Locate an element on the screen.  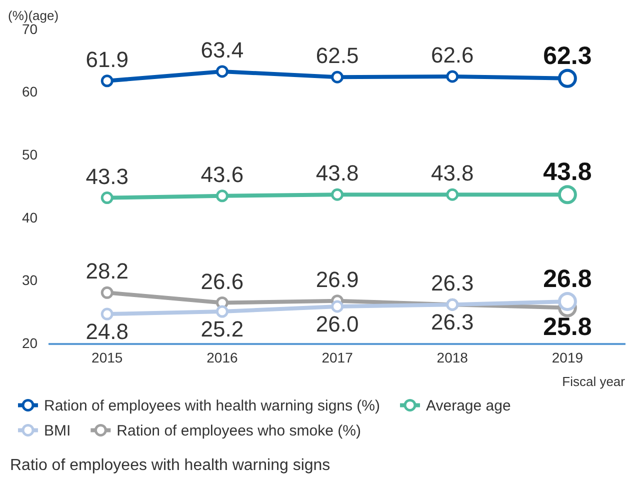
x-tick-label: 2017 is located at coordinates (338, 357).